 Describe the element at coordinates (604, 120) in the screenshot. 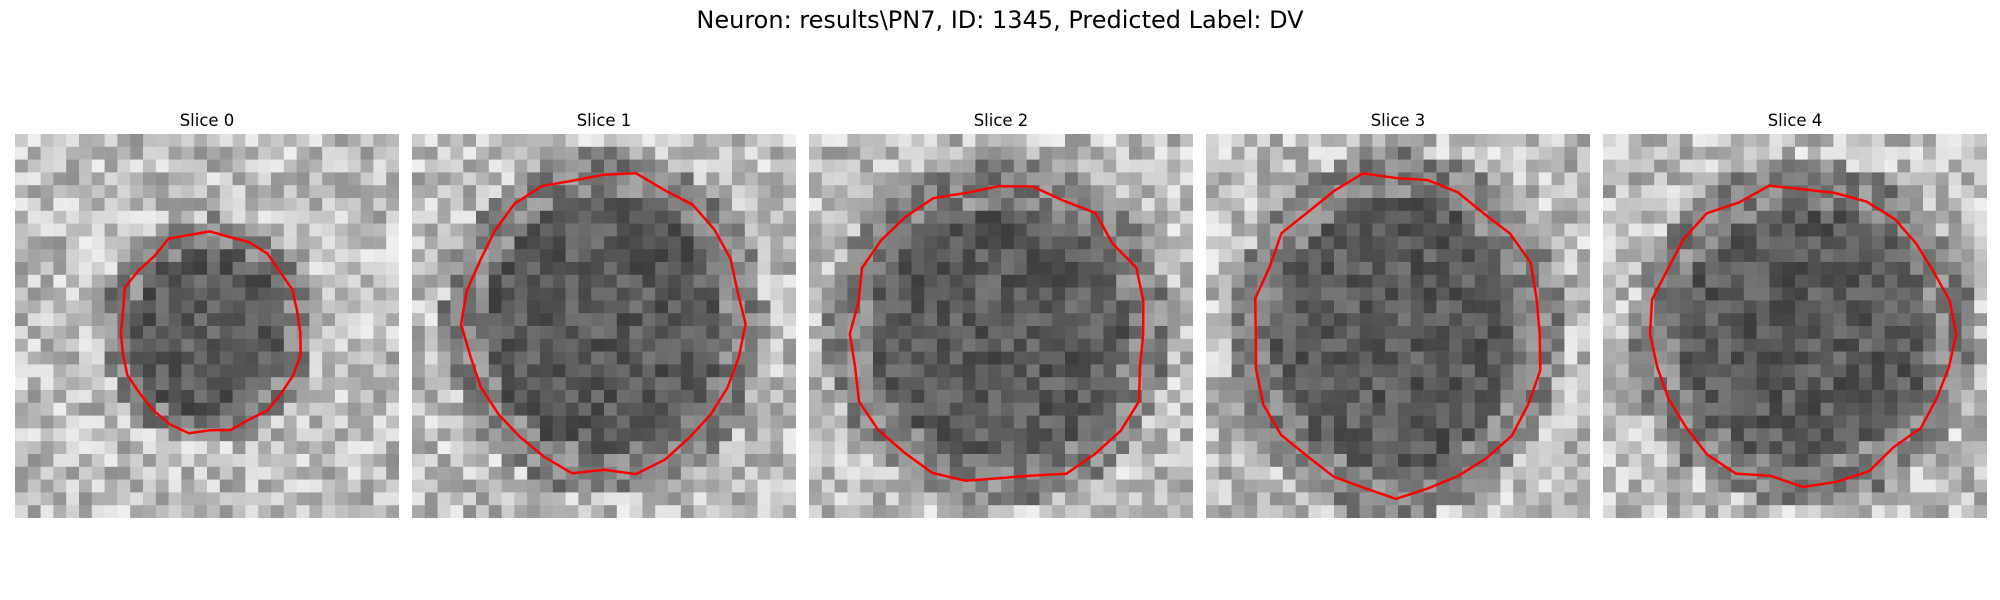

I see `slice-title: Slice 1` at that location.